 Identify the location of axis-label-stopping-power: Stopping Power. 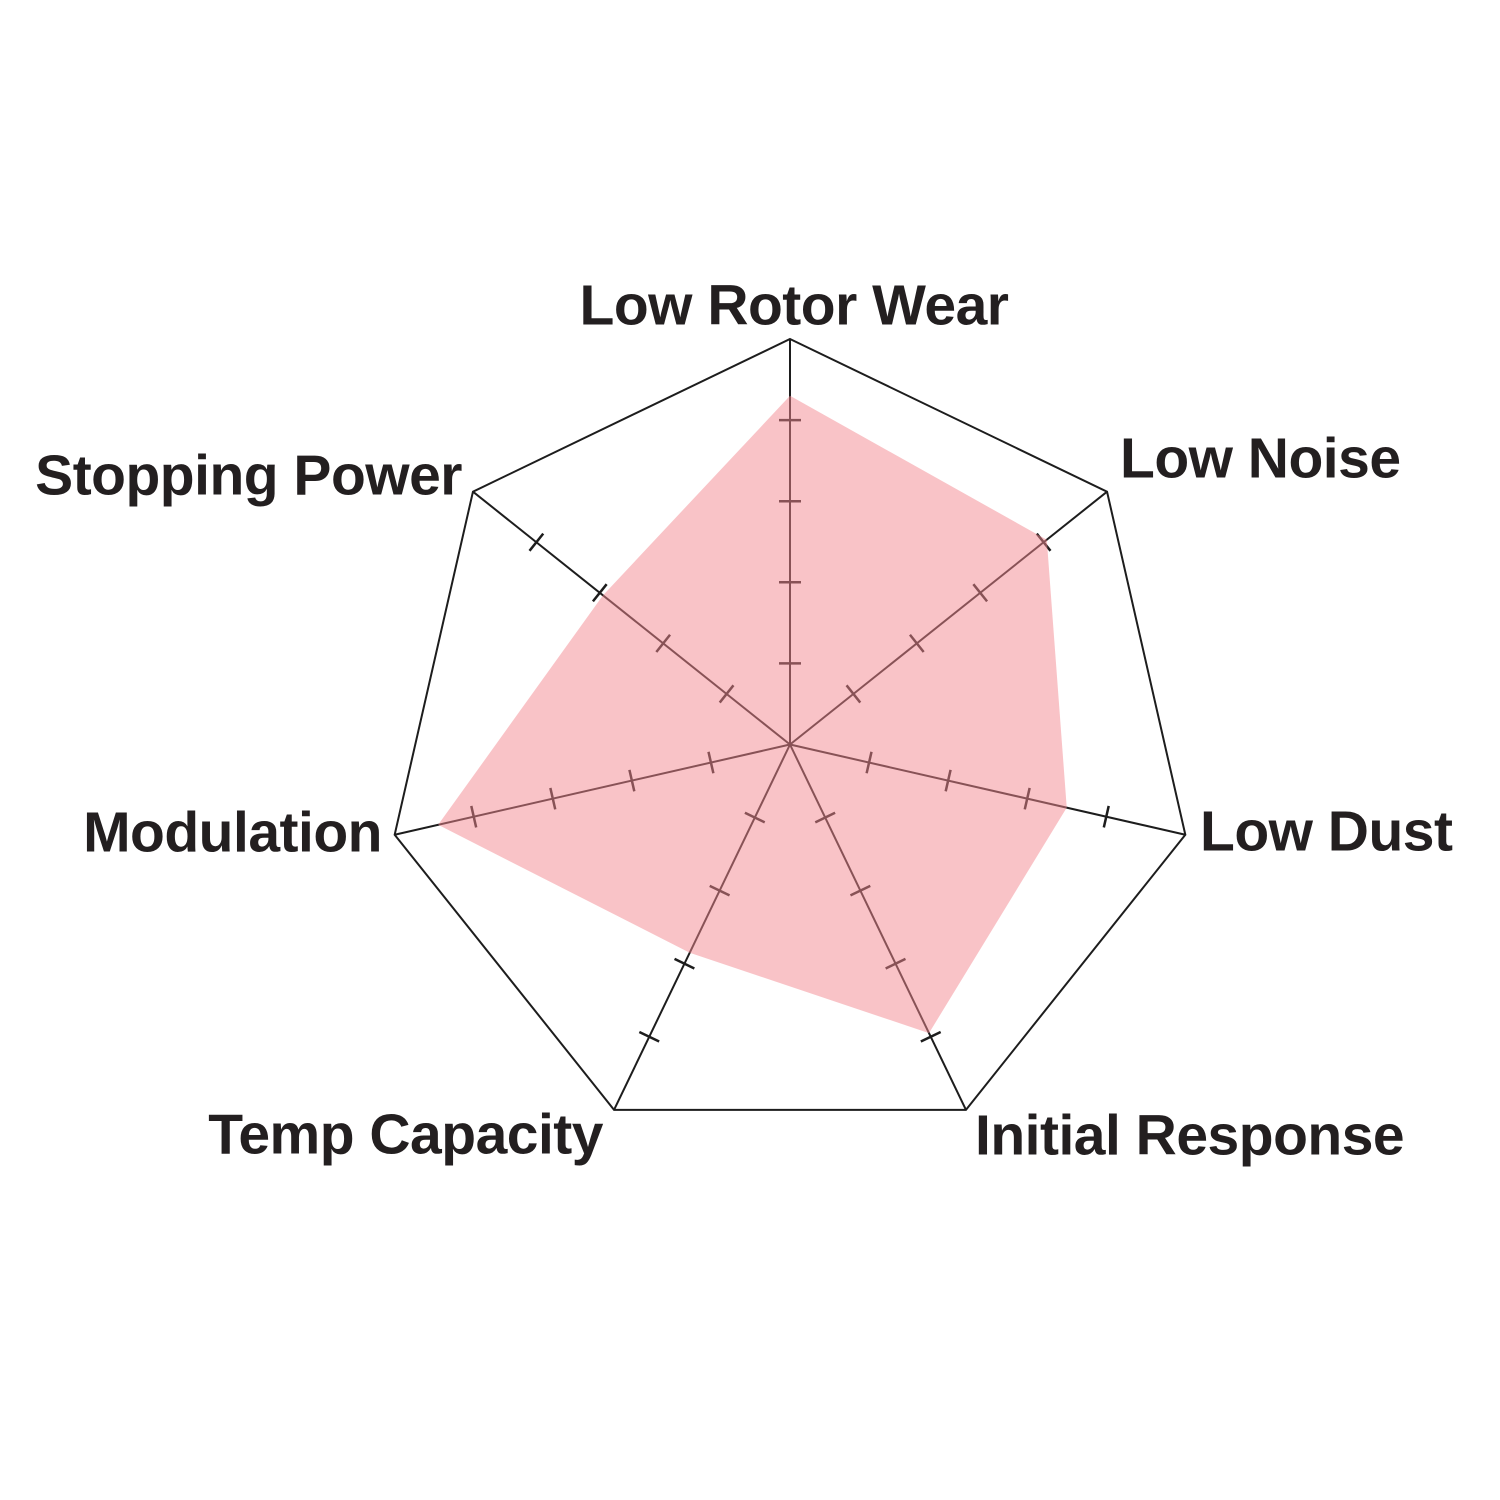
(248, 475).